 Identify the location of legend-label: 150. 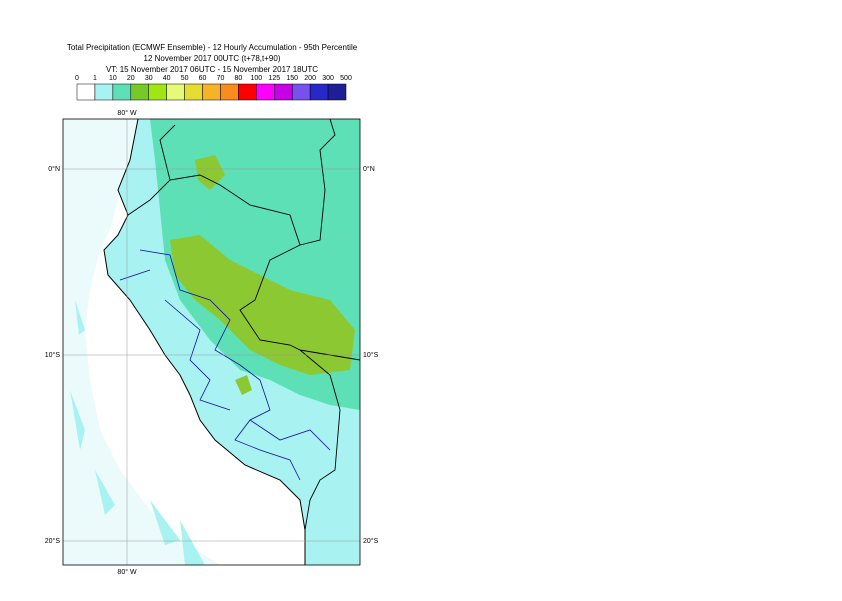
(292, 78).